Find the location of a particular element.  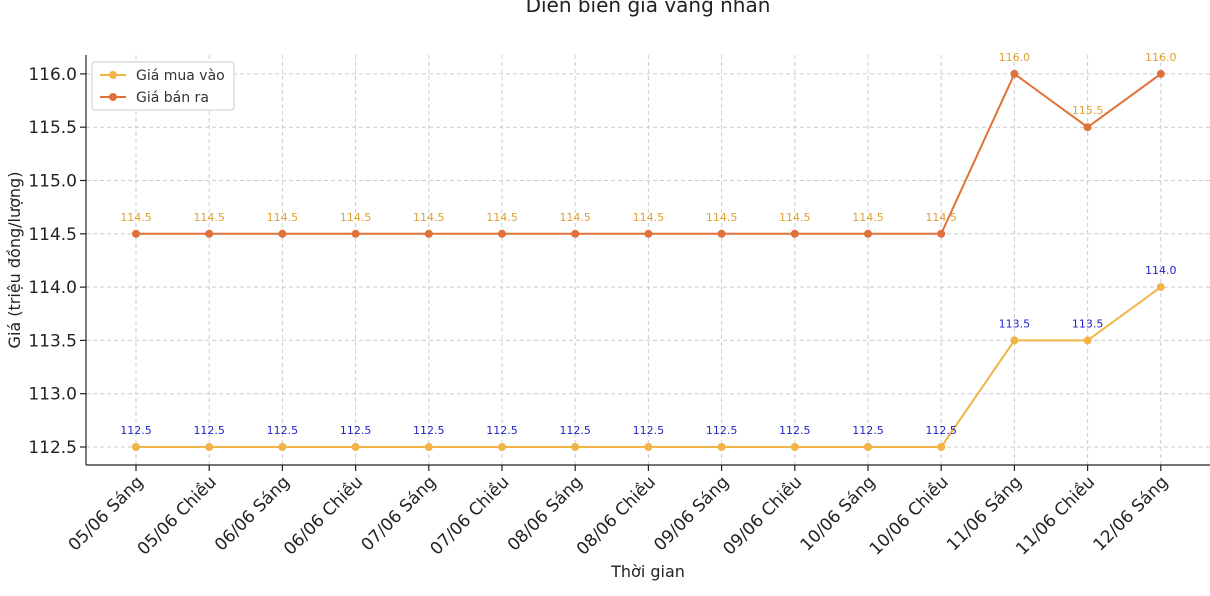

y-tick-label: 115.5 is located at coordinates (52, 128).